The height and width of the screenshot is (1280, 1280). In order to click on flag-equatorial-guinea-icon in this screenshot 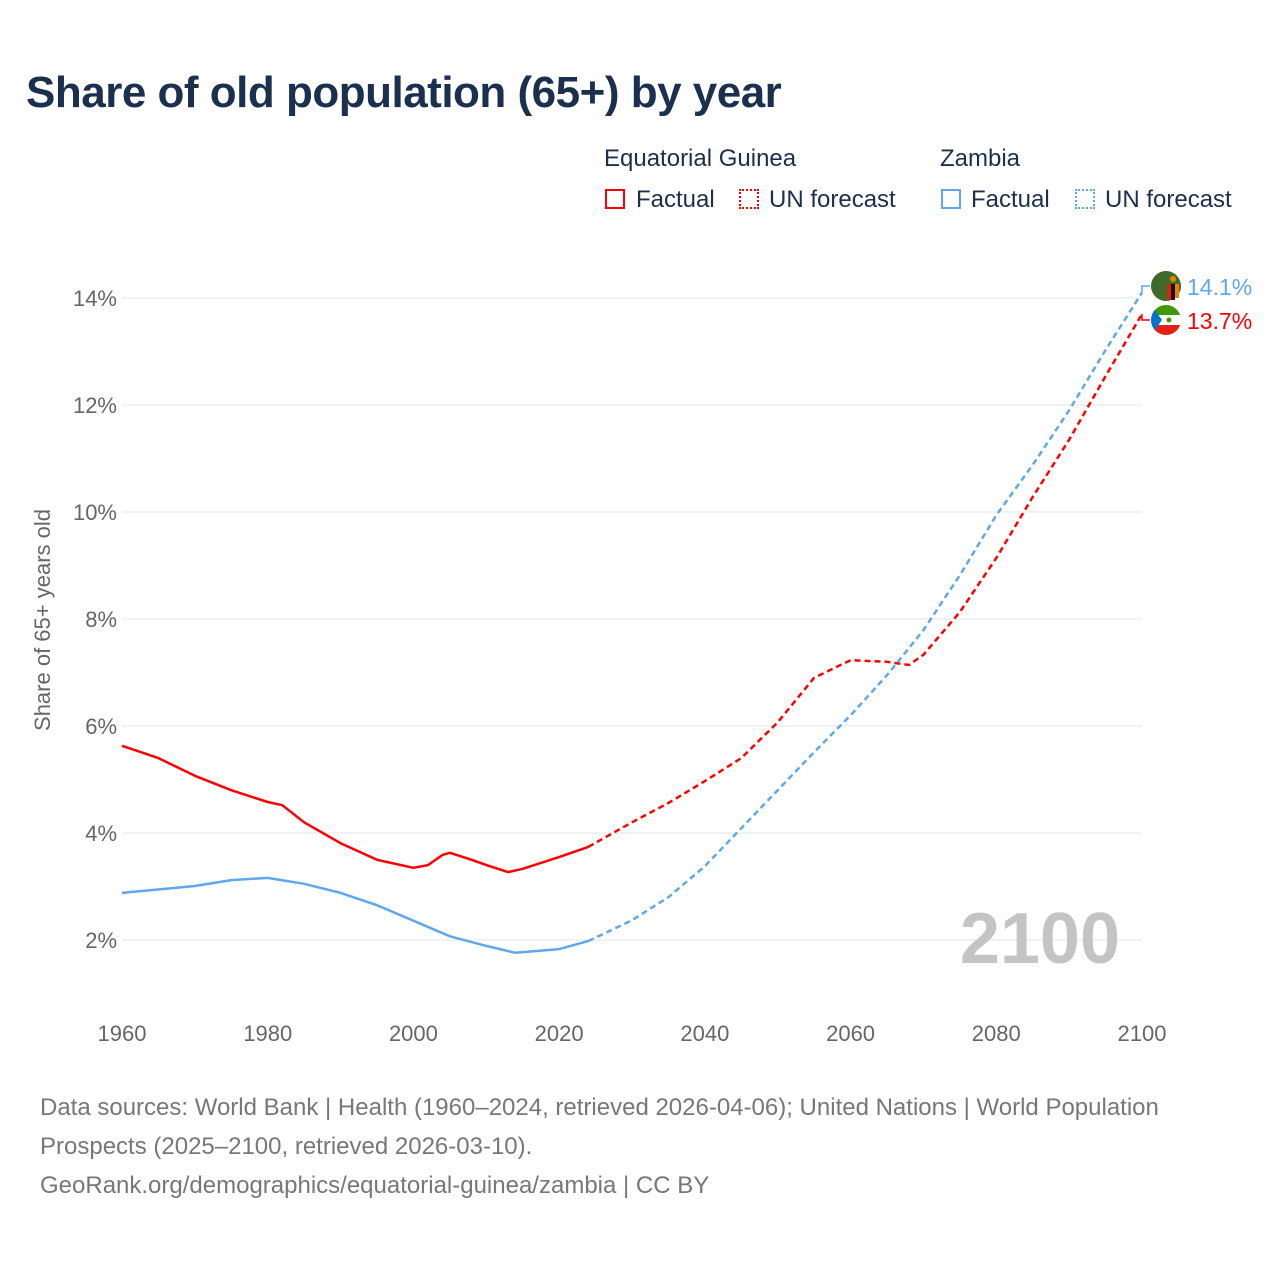, I will do `click(1166, 320)`.